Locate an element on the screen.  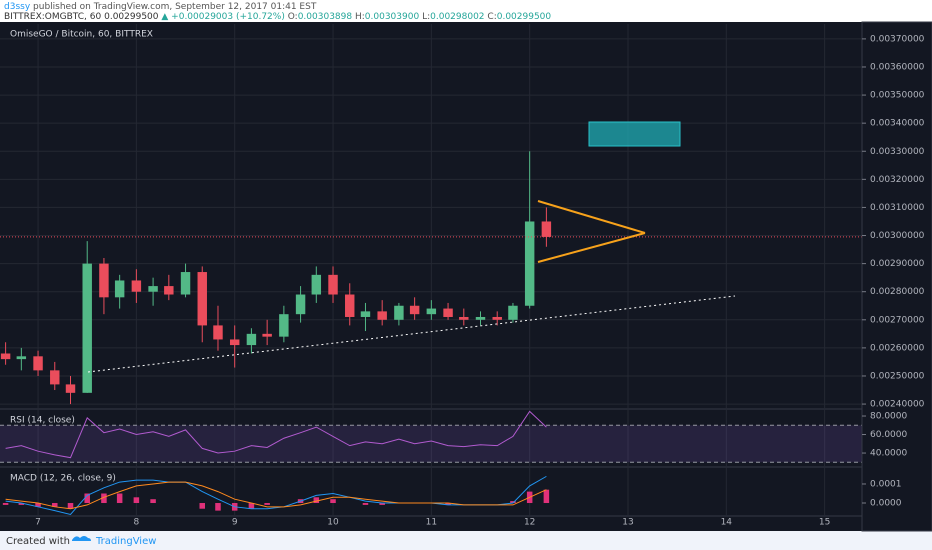
ohlc-value: 0.00298002 is located at coordinates (457, 17).